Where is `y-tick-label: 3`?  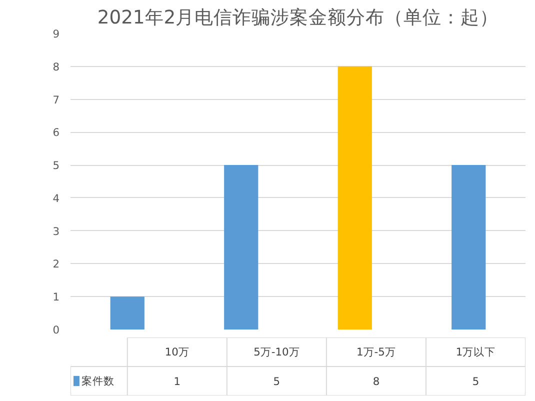 y-tick-label: 3 is located at coordinates (56, 231).